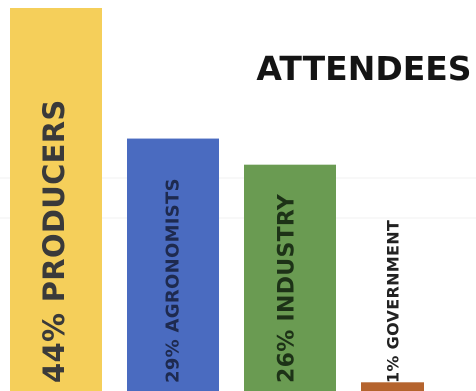 This screenshot has height=391, width=476. I want to click on bar-label-agronomists: 29% AGRONOMISTS, so click(173, 280).